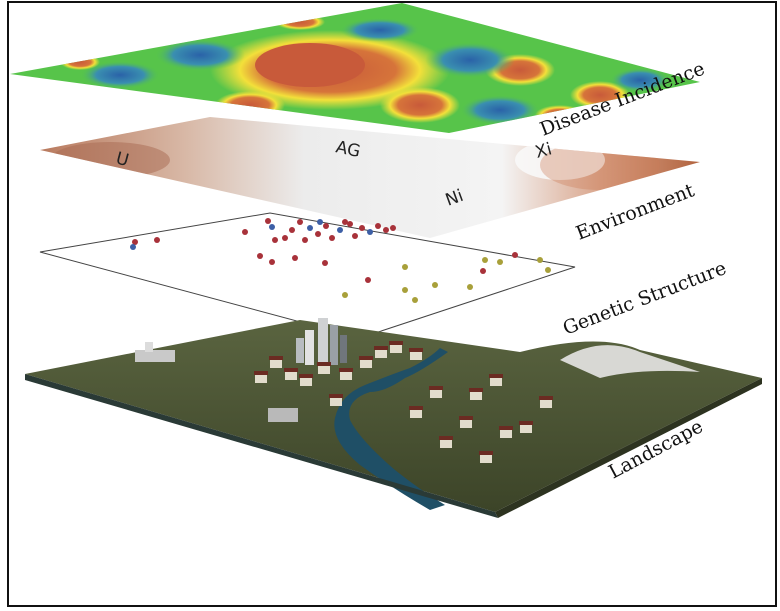  I want to click on village-houses, so click(403, 402).